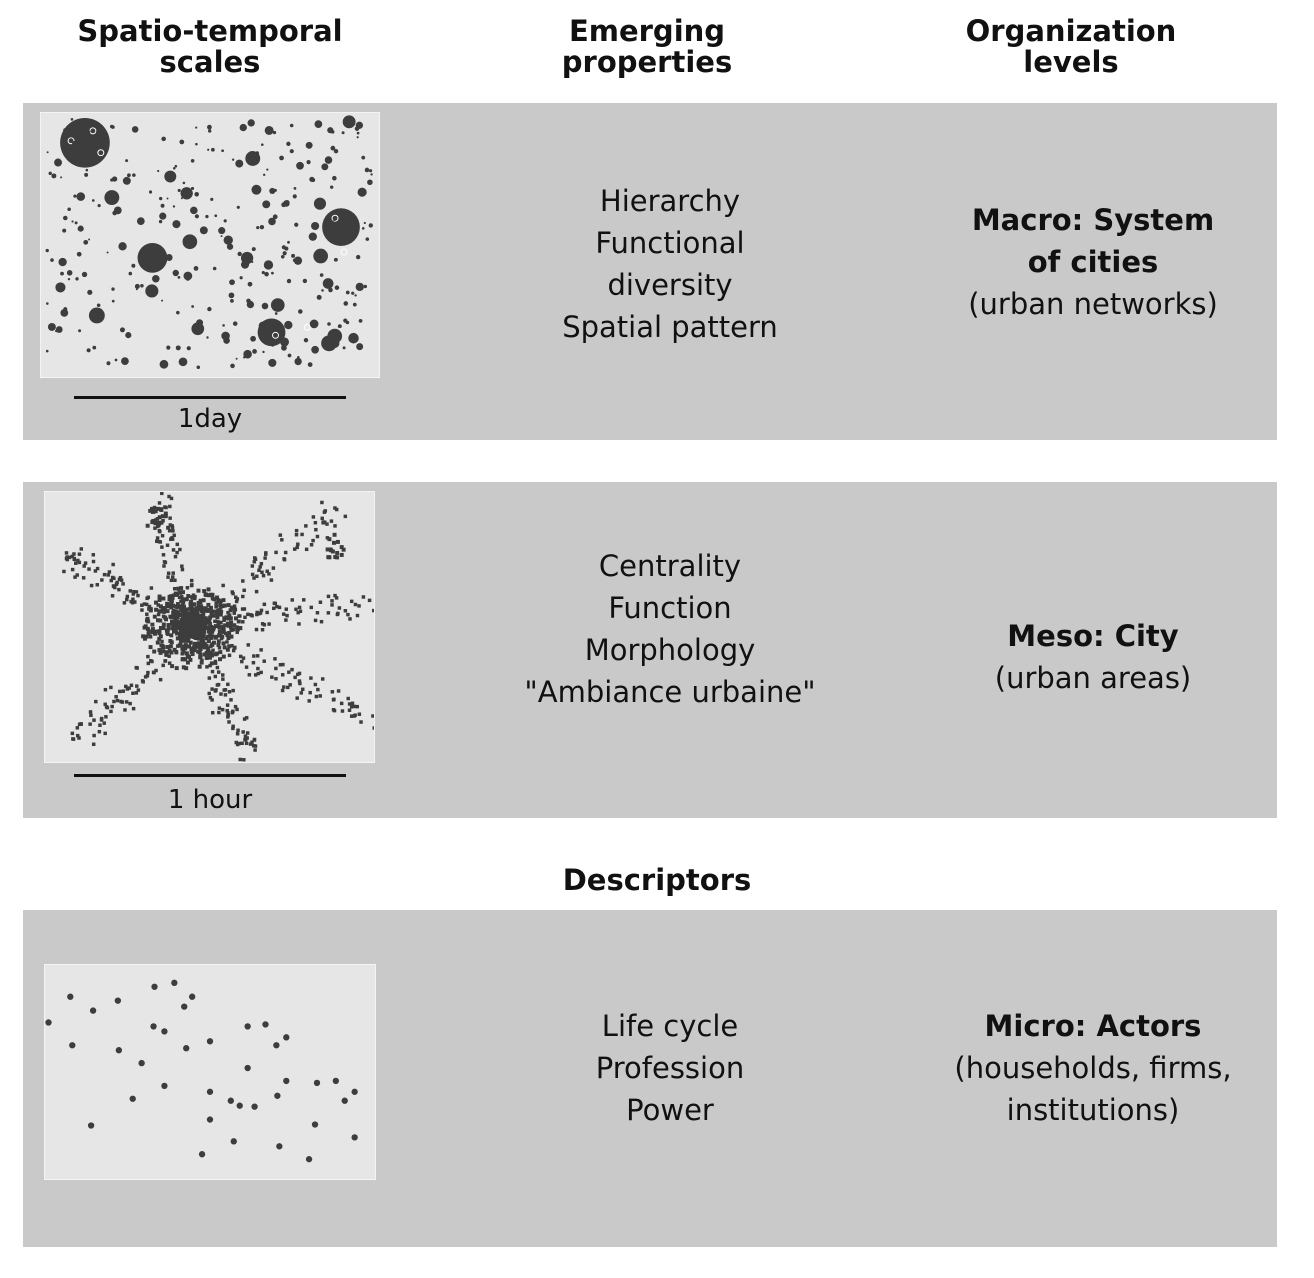  What do you see at coordinates (670, 566) in the screenshot?
I see `property-item: Centrality` at bounding box center [670, 566].